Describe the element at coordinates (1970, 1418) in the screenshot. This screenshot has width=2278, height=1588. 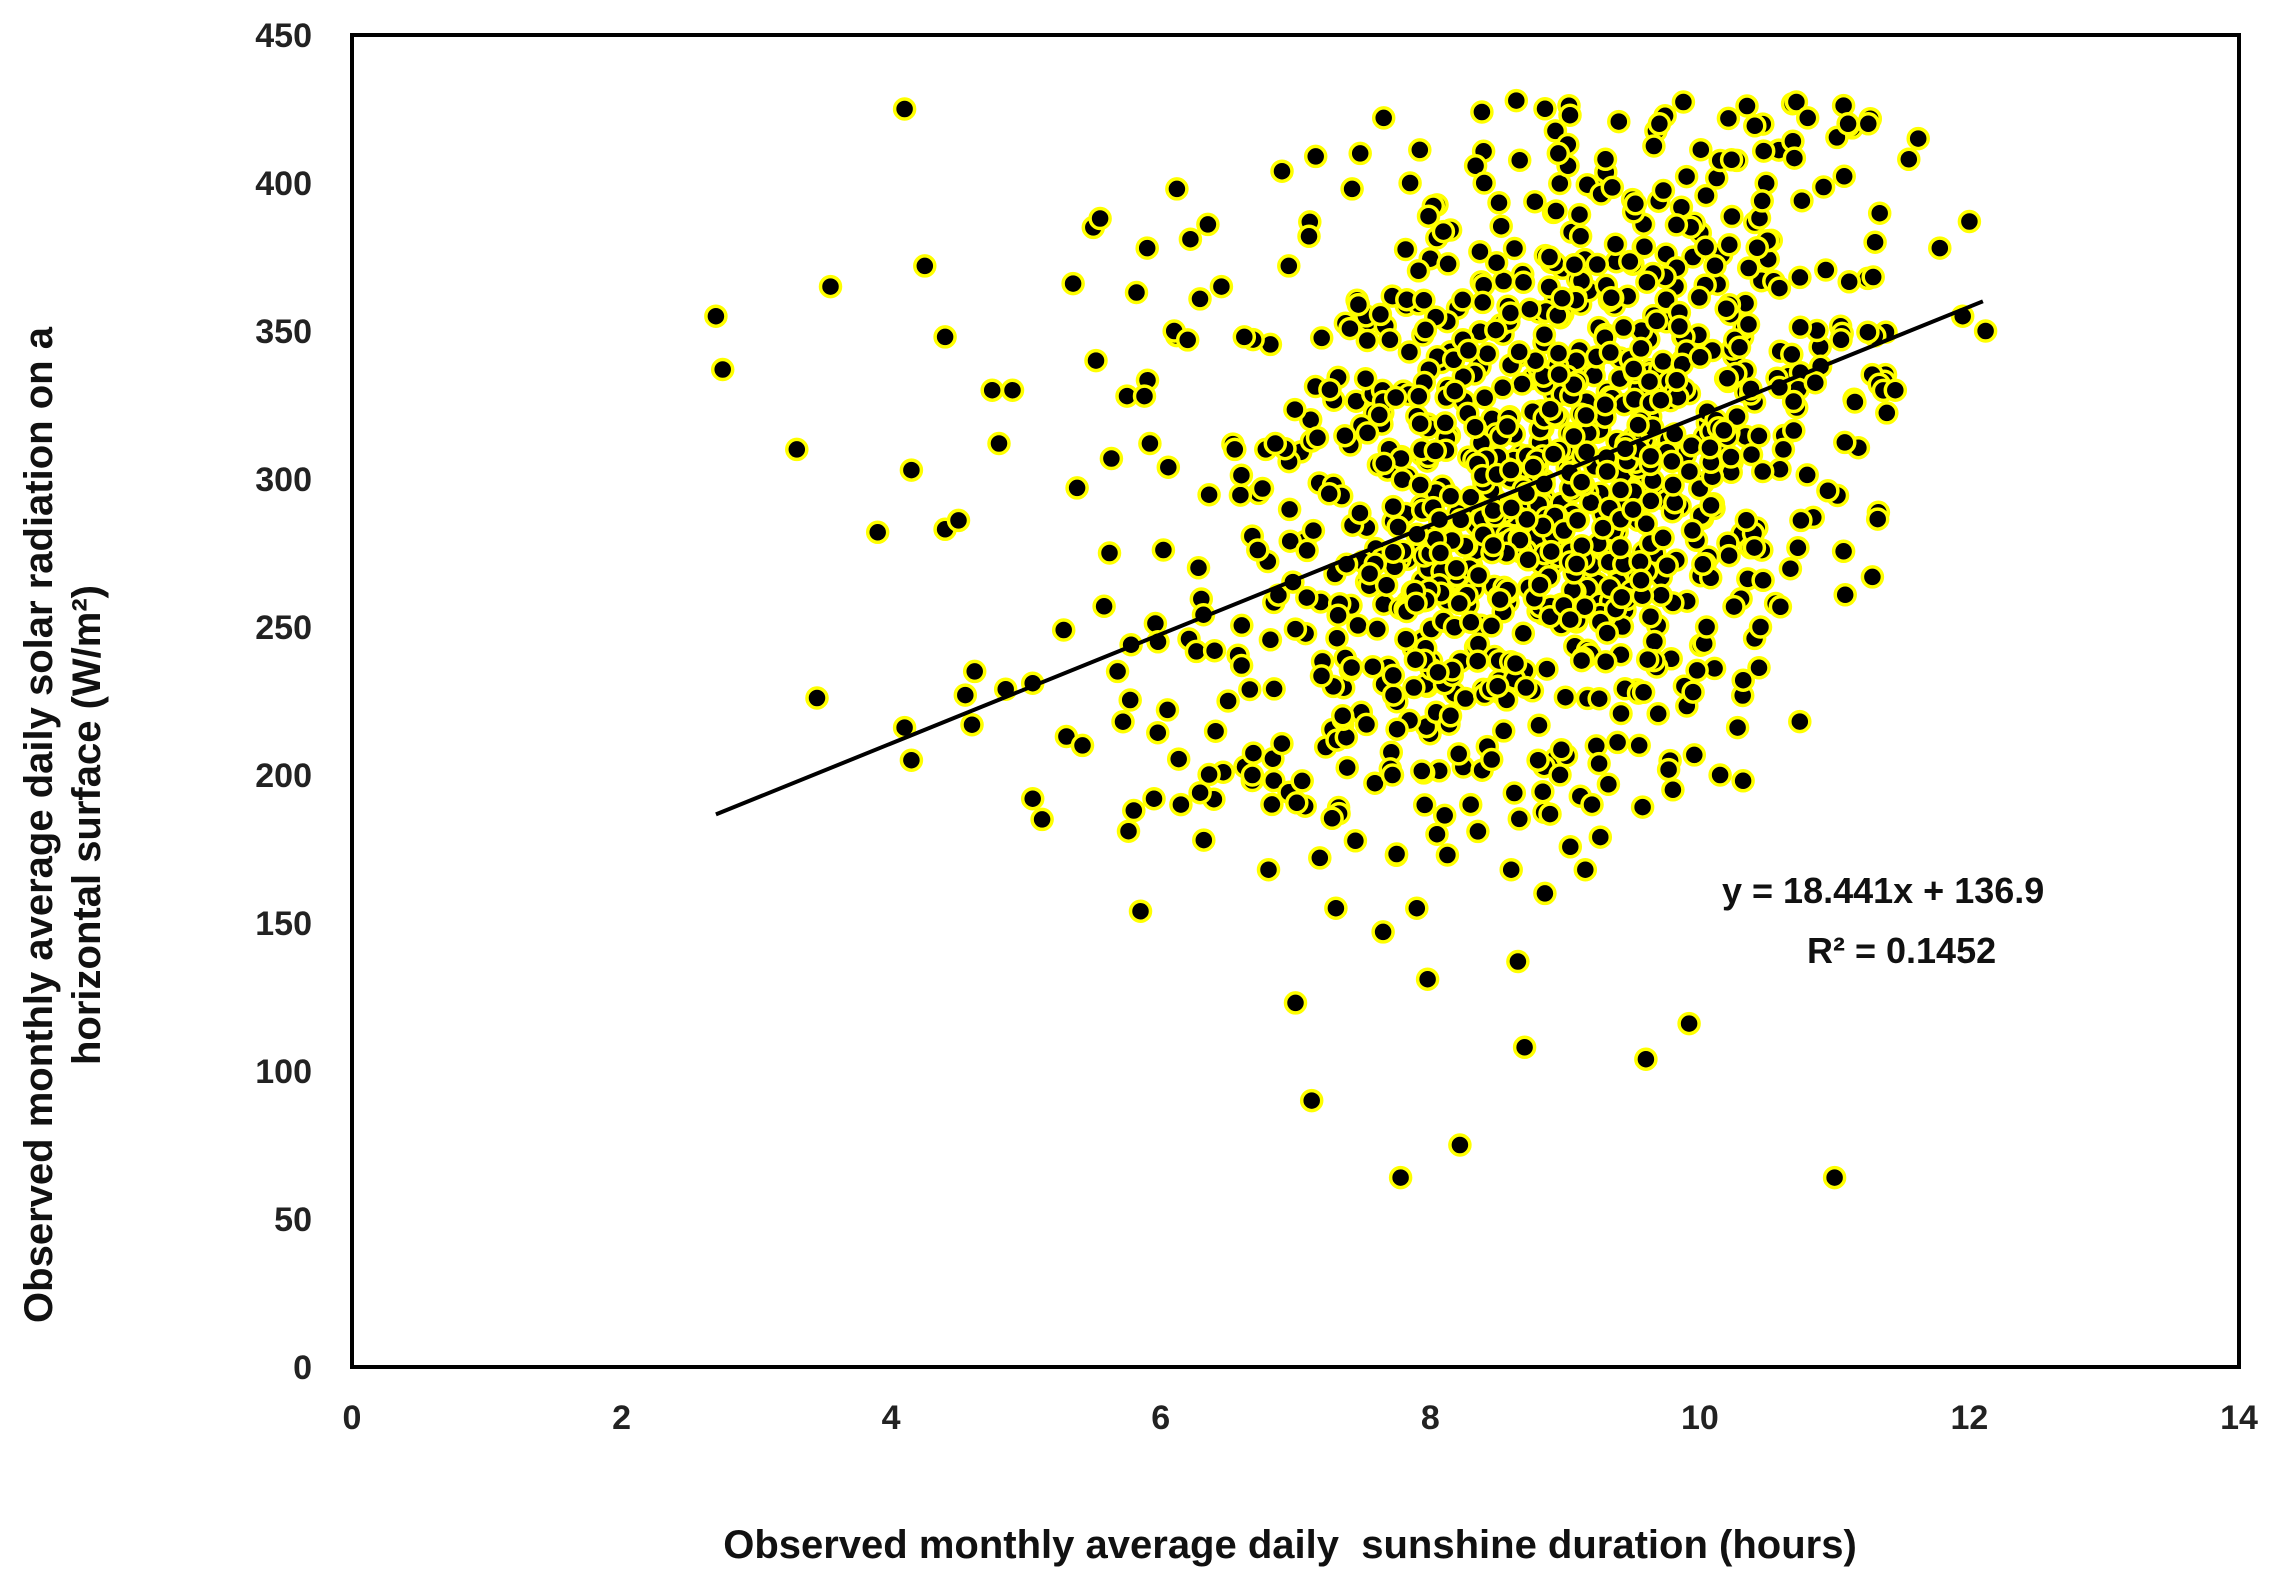
I see `x-tick-label: 12` at that location.